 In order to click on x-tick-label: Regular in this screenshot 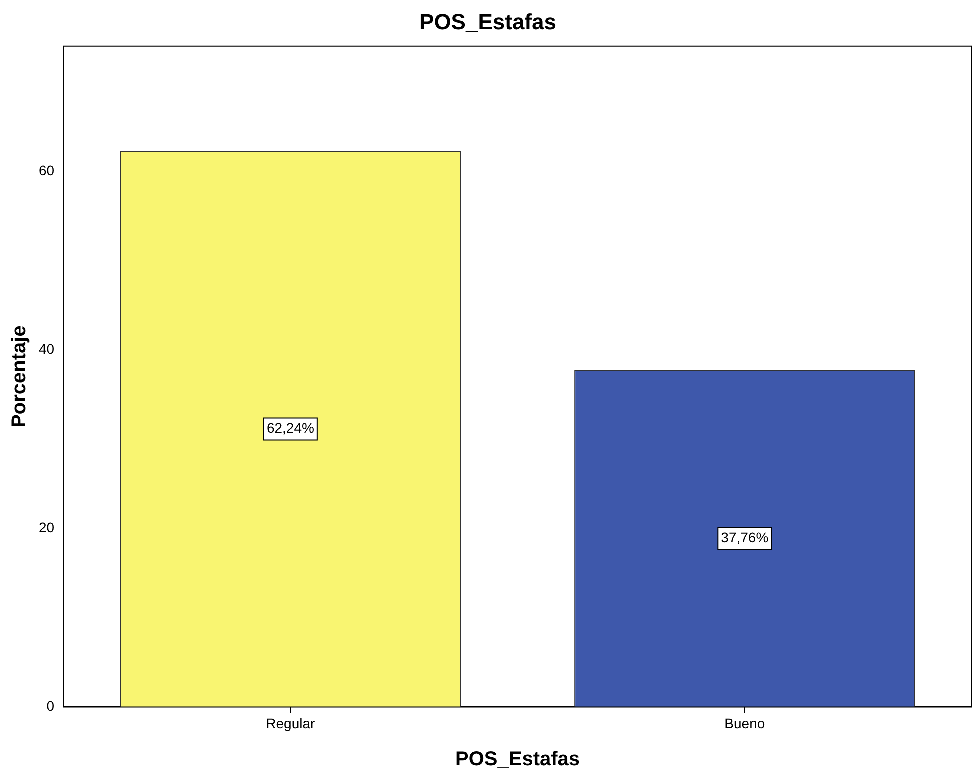, I will do `click(291, 723)`.